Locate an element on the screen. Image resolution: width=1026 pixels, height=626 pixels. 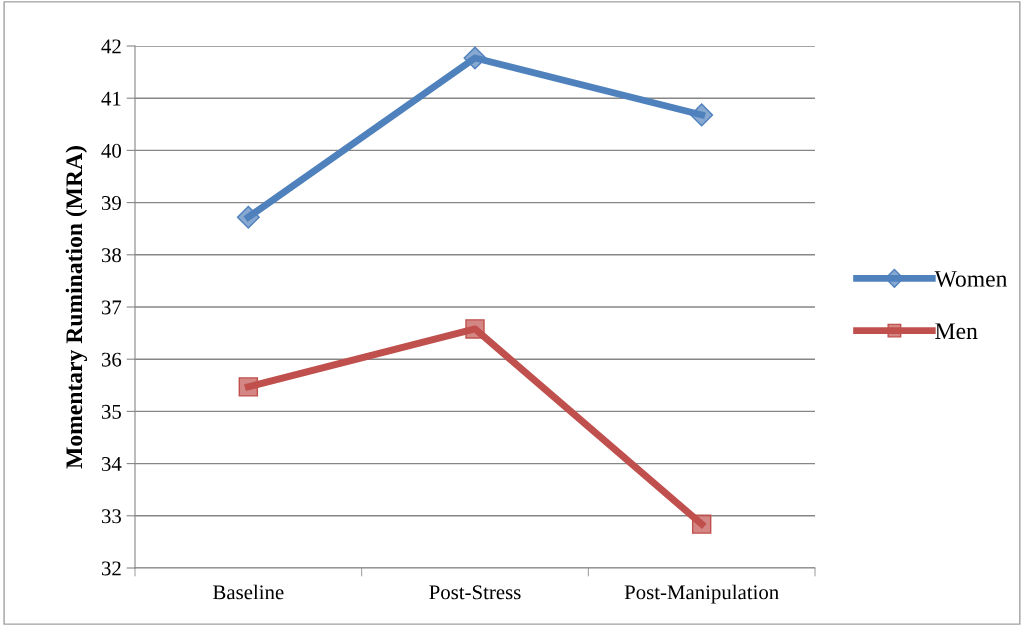
y-tick-label: 37 is located at coordinates (111, 307).